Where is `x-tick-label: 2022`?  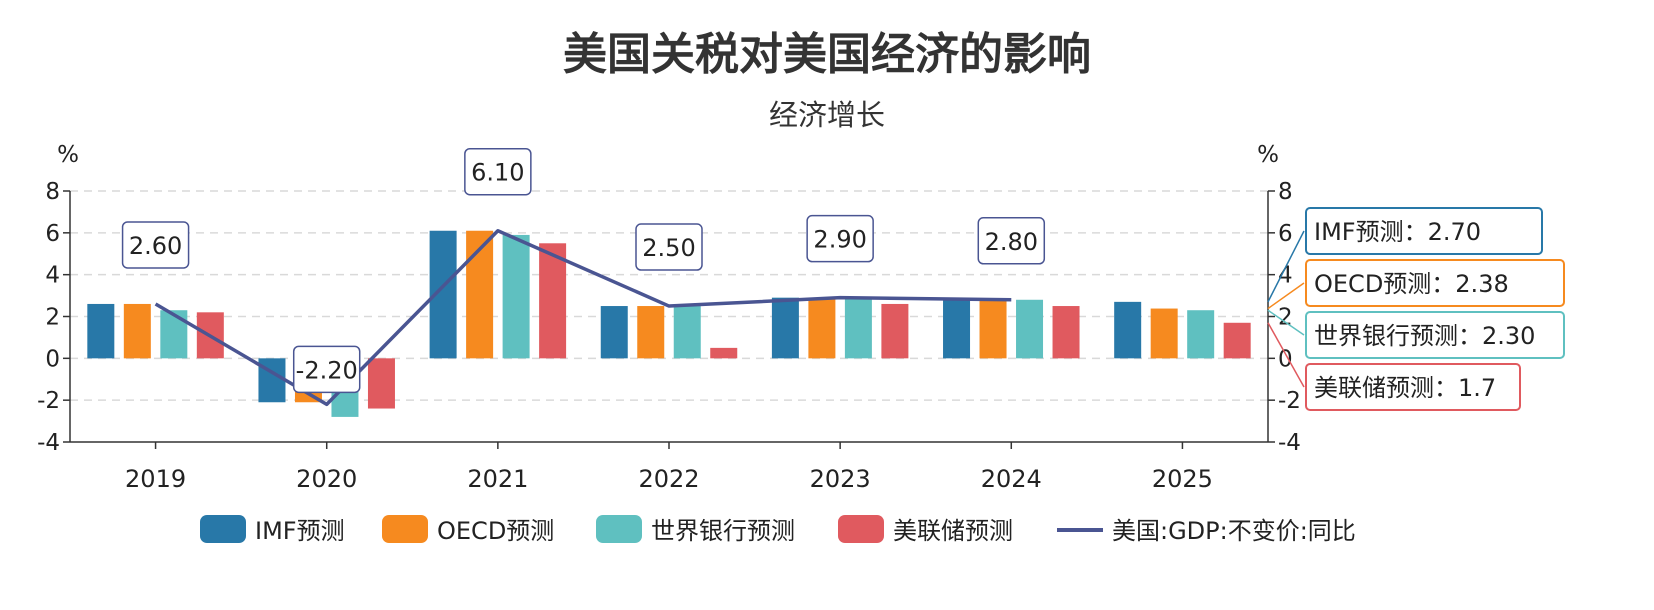
x-tick-label: 2022 is located at coordinates (668, 479).